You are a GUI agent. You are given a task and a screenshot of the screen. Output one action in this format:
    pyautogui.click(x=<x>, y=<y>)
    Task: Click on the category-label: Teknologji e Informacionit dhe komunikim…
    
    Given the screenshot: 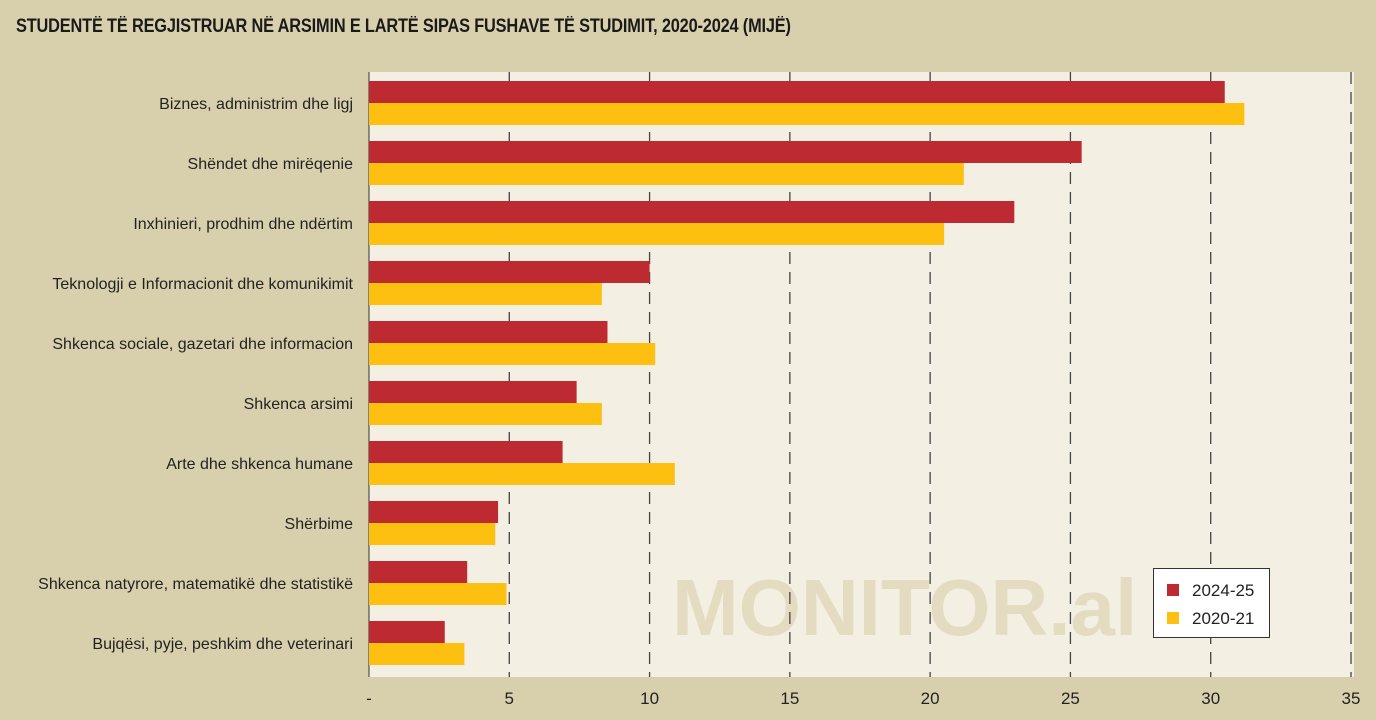 What is the action you would take?
    pyautogui.click(x=202, y=284)
    